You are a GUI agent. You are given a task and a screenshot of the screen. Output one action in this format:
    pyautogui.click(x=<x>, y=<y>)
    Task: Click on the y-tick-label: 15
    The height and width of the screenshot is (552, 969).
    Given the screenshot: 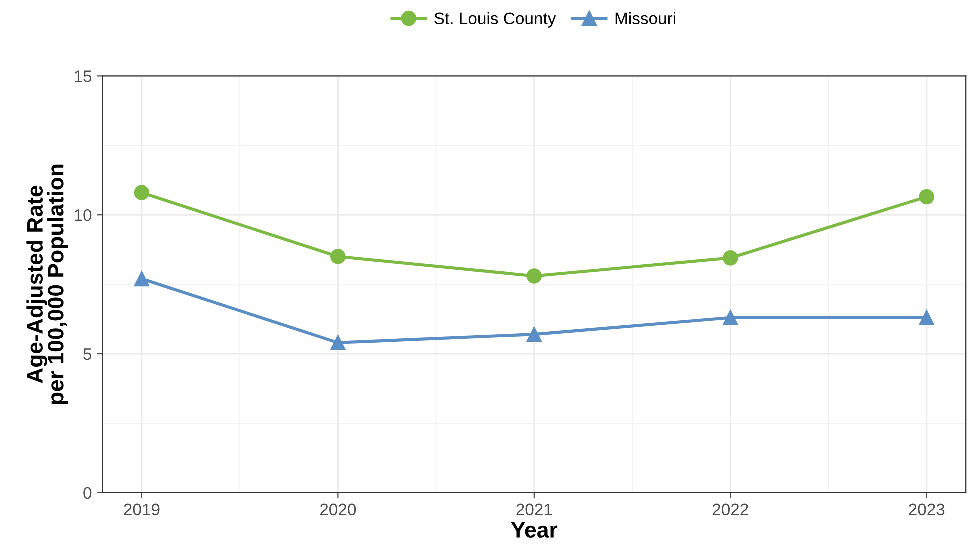 What is the action you would take?
    pyautogui.click(x=83, y=76)
    